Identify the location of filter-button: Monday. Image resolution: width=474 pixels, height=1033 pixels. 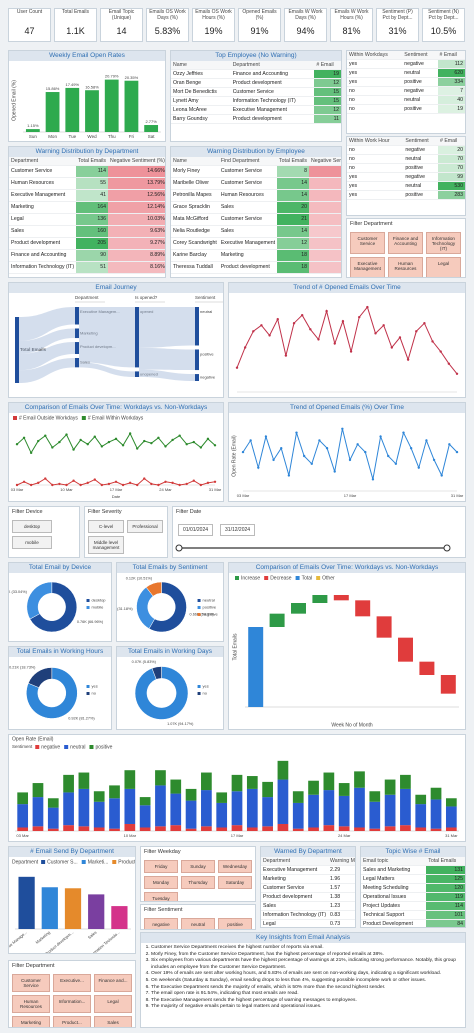
(161, 882).